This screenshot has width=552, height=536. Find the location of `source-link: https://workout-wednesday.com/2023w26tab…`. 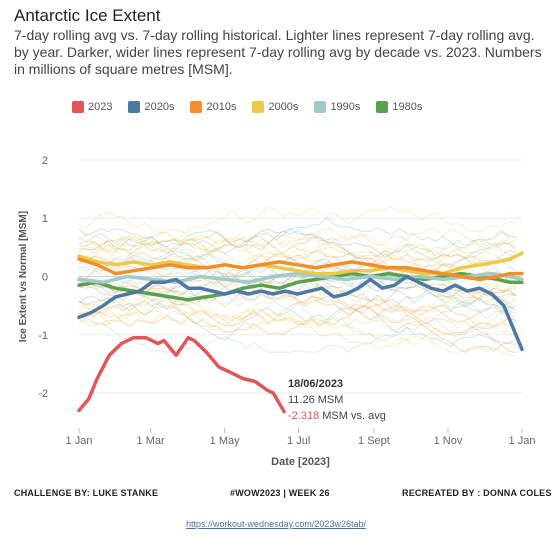

source-link: https://workout-wednesday.com/2023w26tab… is located at coordinates (276, 524).